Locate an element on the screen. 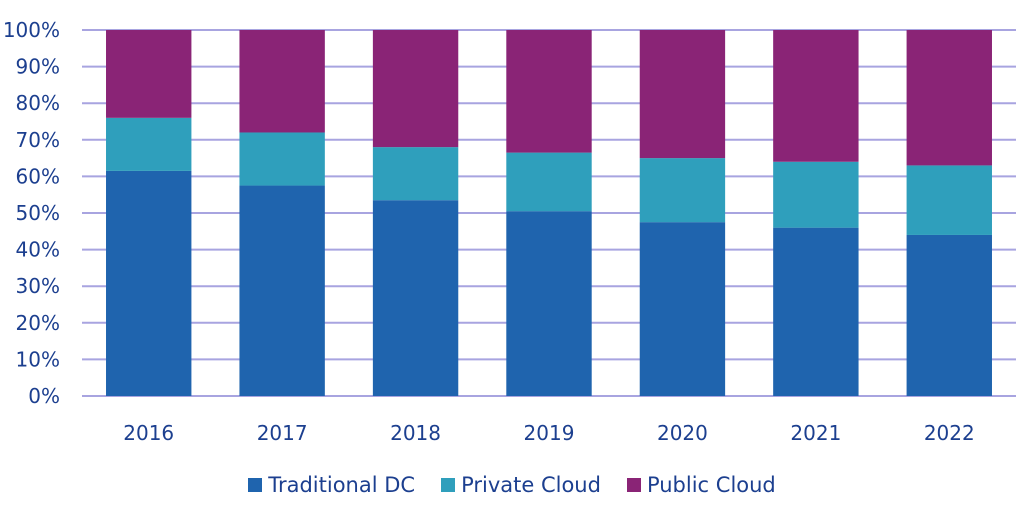 Image resolution: width=1024 pixels, height=508 pixels. y-axis-ticks: 0% 10% 20% 30% 40% 50% 60% 70% 80% 90% 100% is located at coordinates (31, 213).